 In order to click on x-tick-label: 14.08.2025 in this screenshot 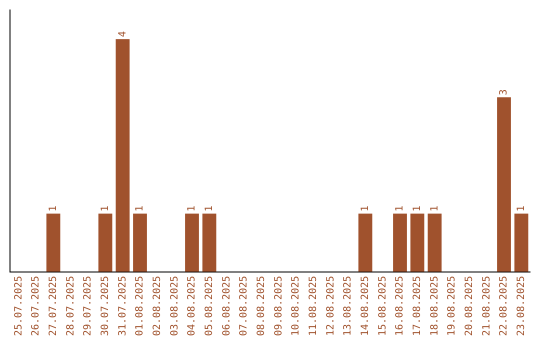, I will do `click(365, 306)`.